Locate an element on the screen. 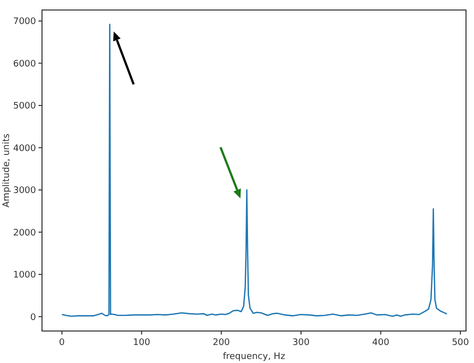 This screenshot has height=363, width=474. x-tick-label: 200 is located at coordinates (221, 343).